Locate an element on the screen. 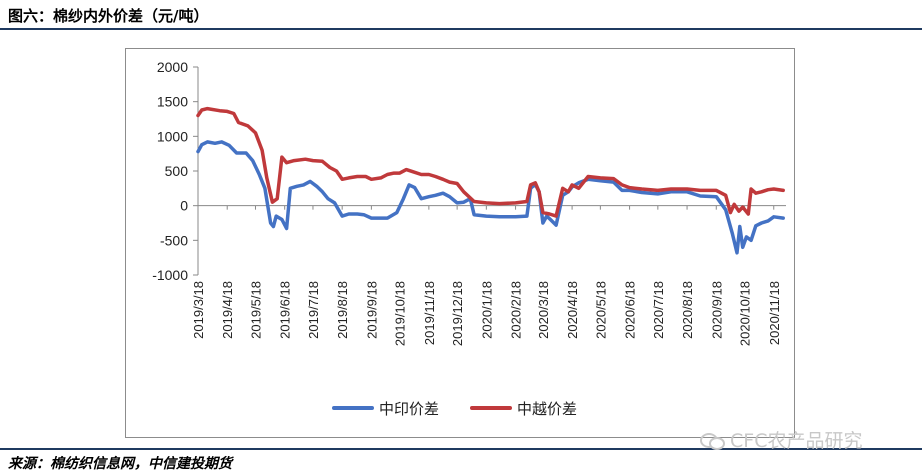  x-tick-label: 2020/7/18 is located at coordinates (658, 310).